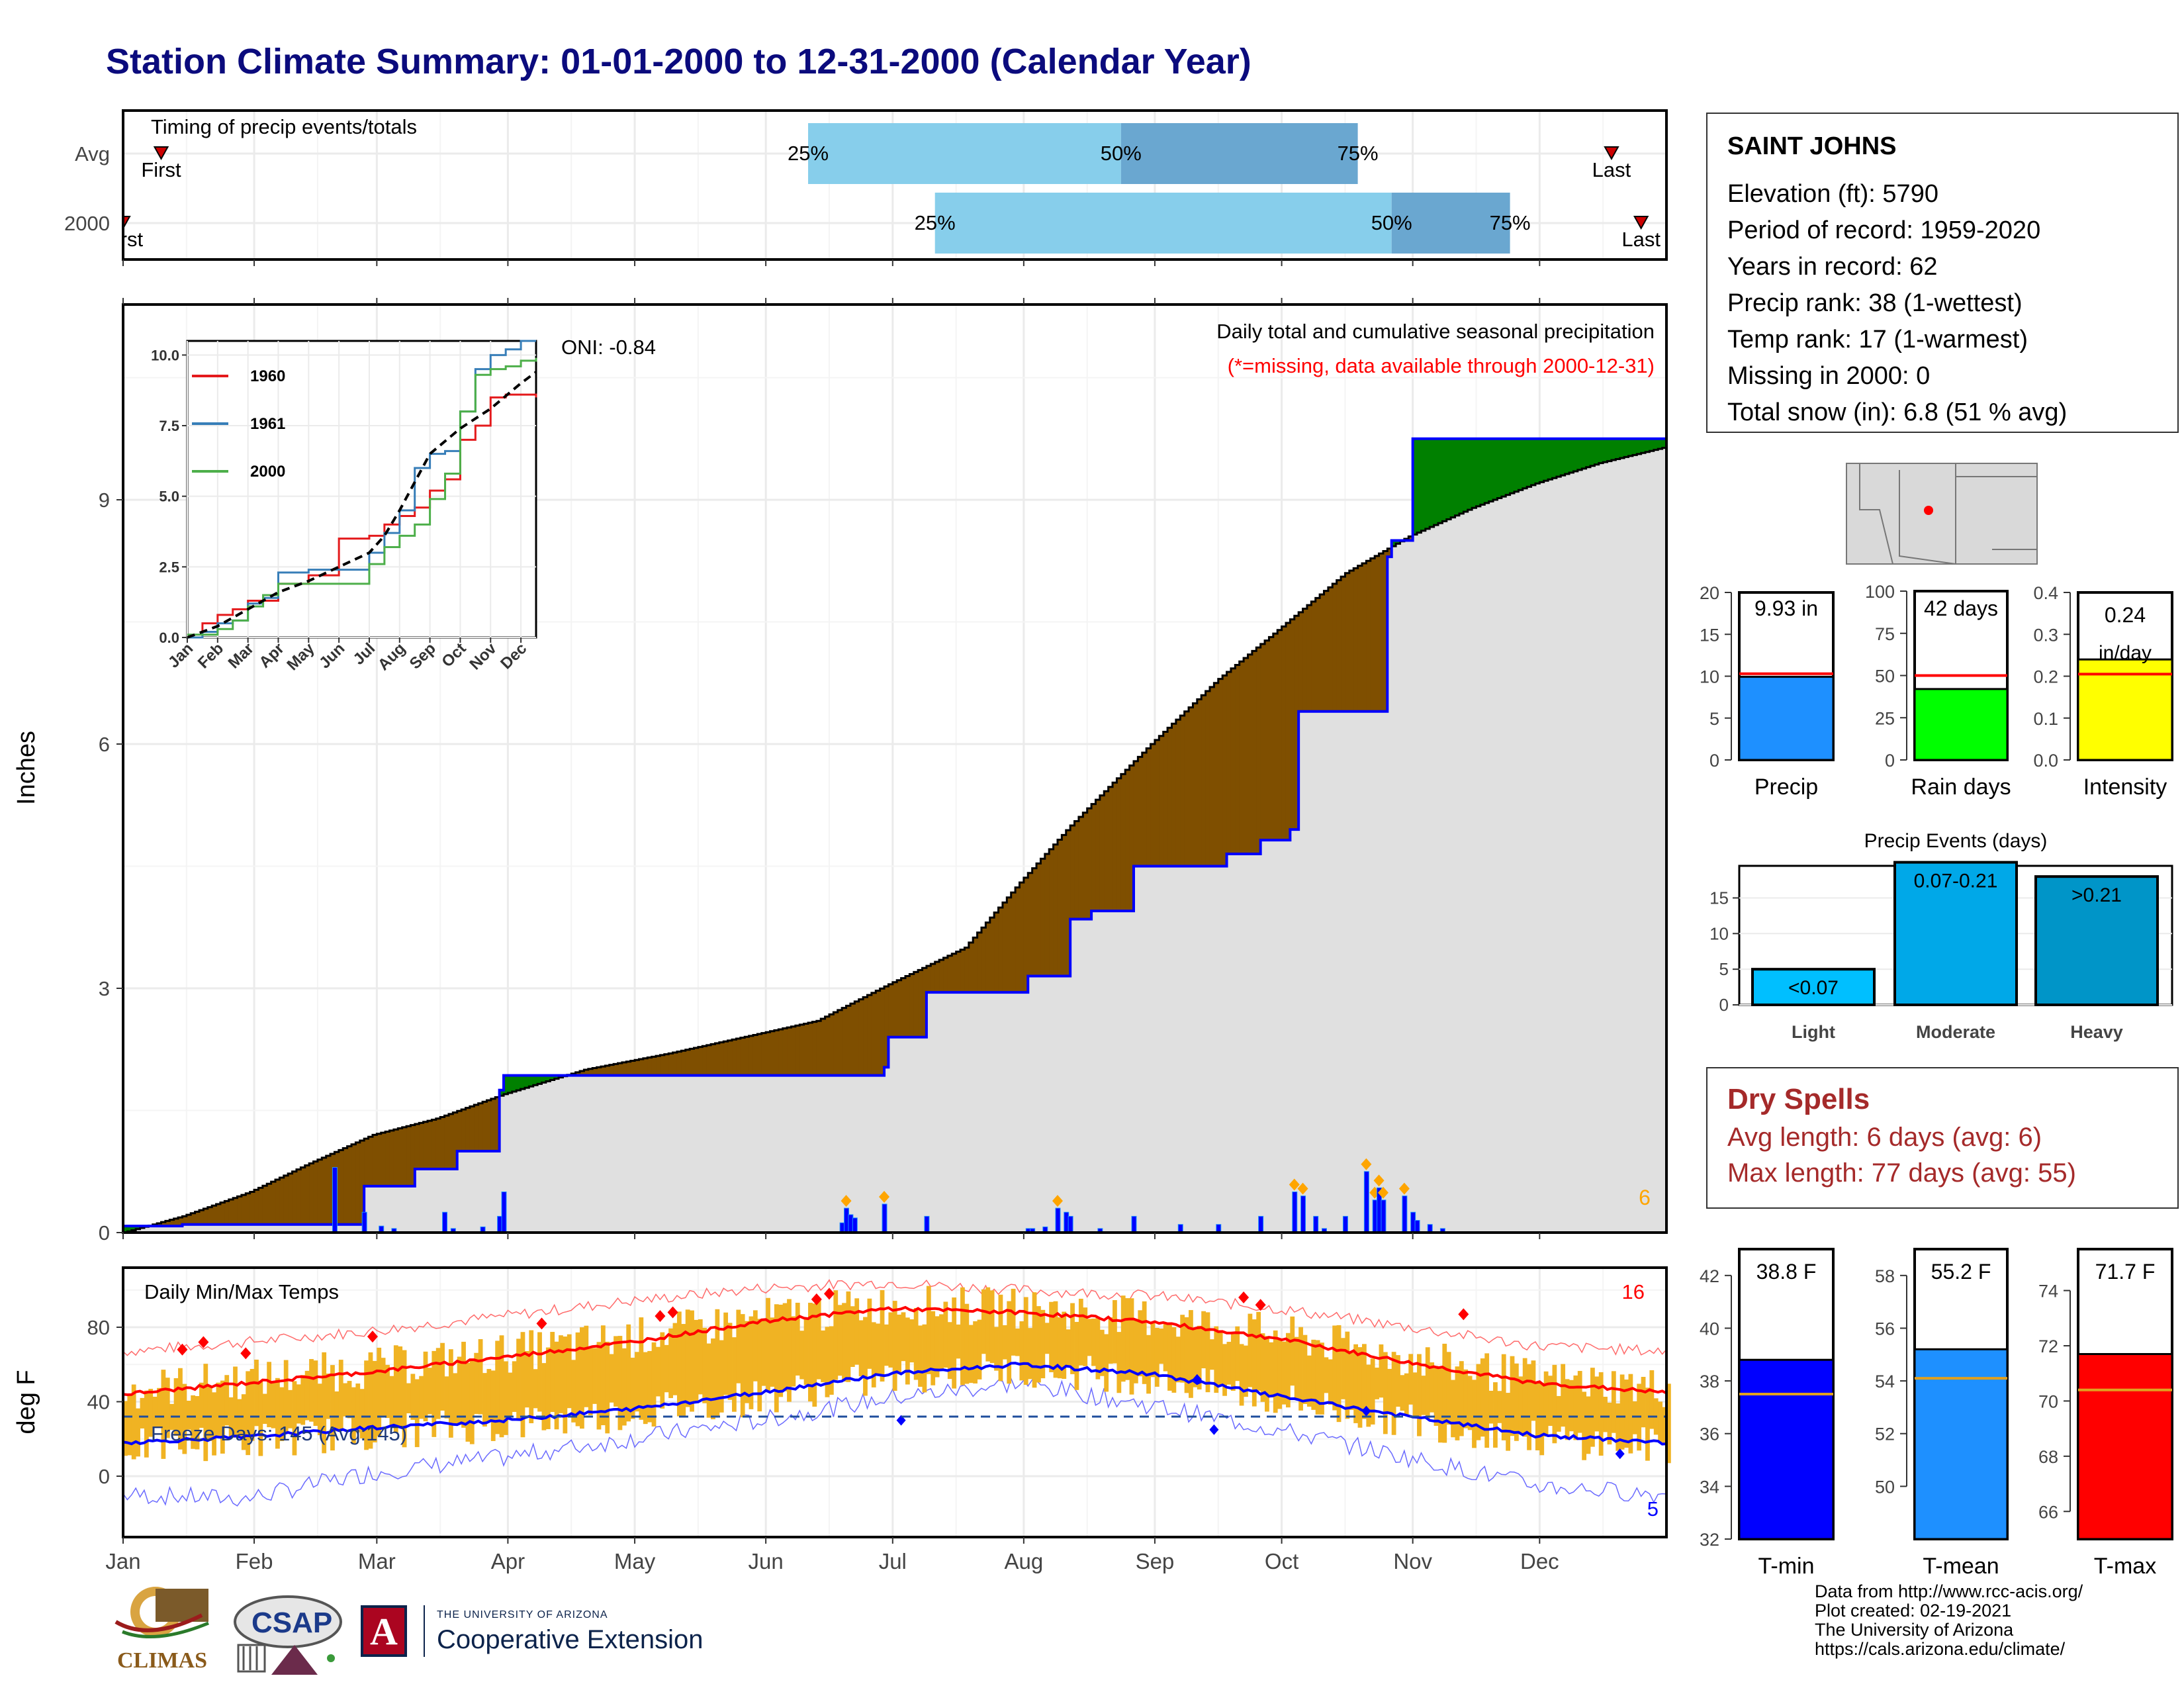 The height and width of the screenshot is (1688, 2184). I want to click on tmean-y-tick-label: 50, so click(1885, 1487).